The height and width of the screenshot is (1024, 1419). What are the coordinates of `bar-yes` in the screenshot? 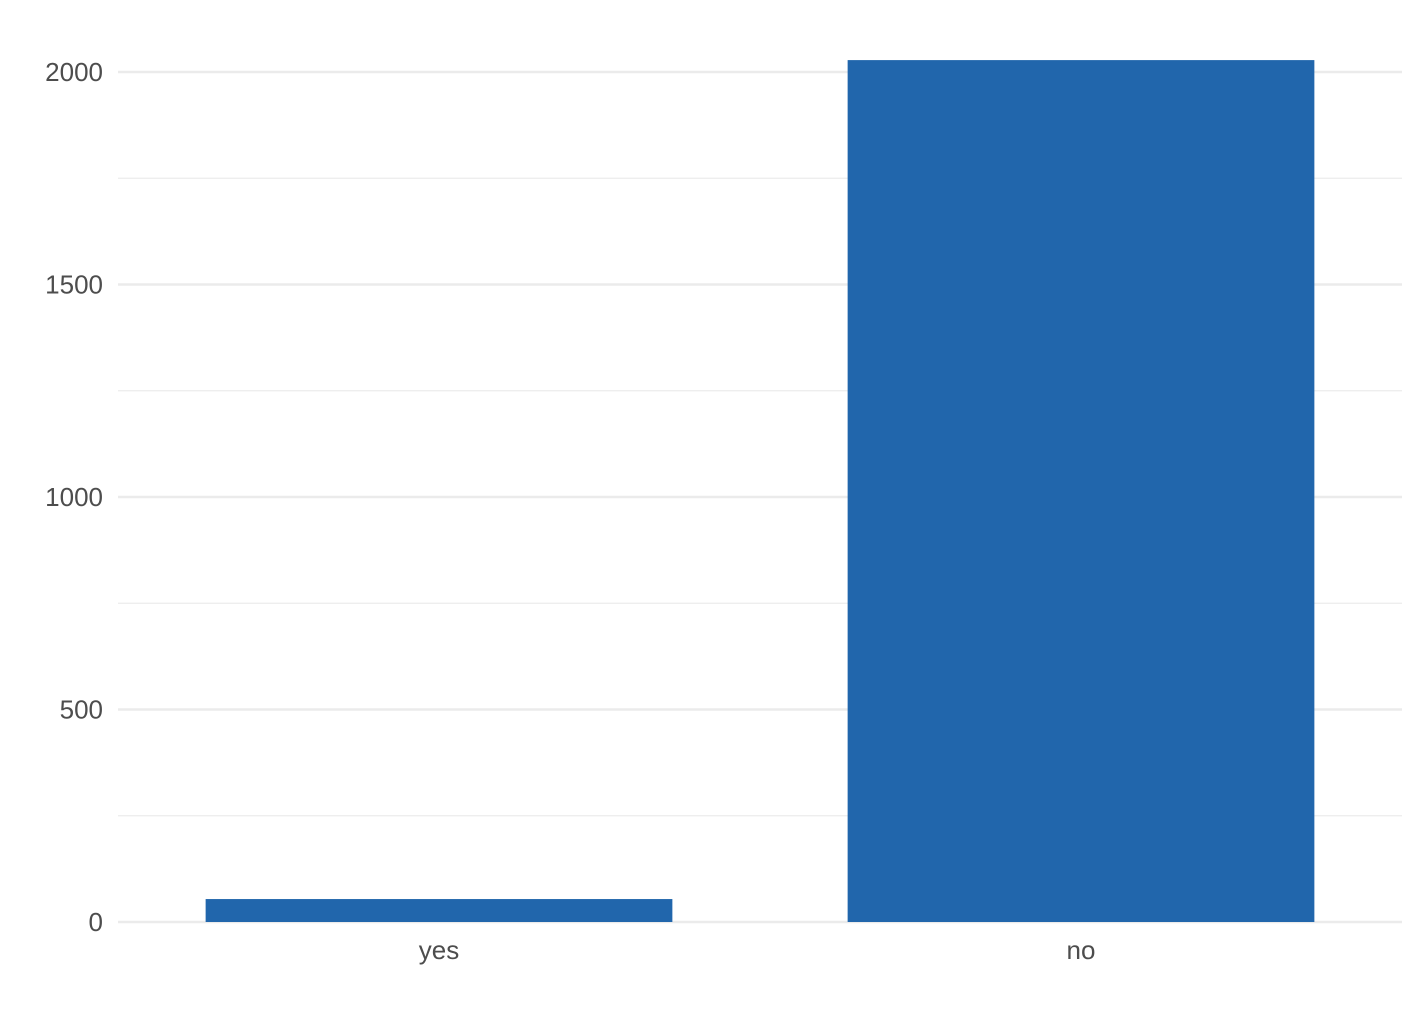 It's located at (439, 910).